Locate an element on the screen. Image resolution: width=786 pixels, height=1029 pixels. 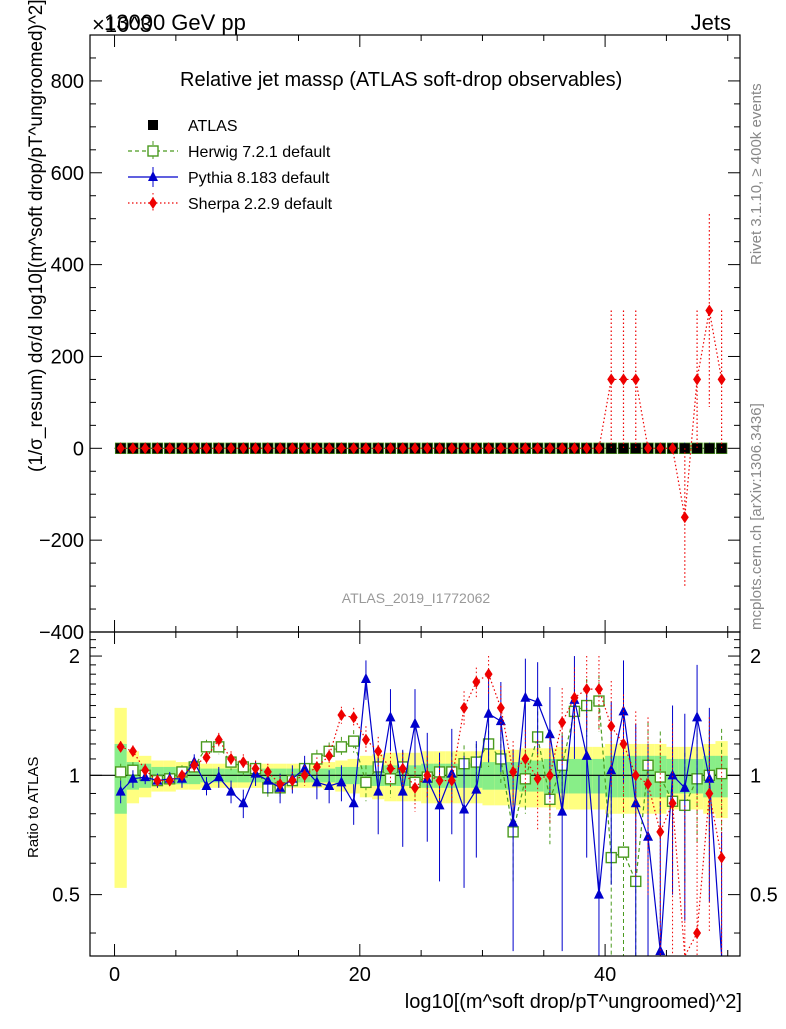
process-label: Jets is located at coordinates (711, 22).